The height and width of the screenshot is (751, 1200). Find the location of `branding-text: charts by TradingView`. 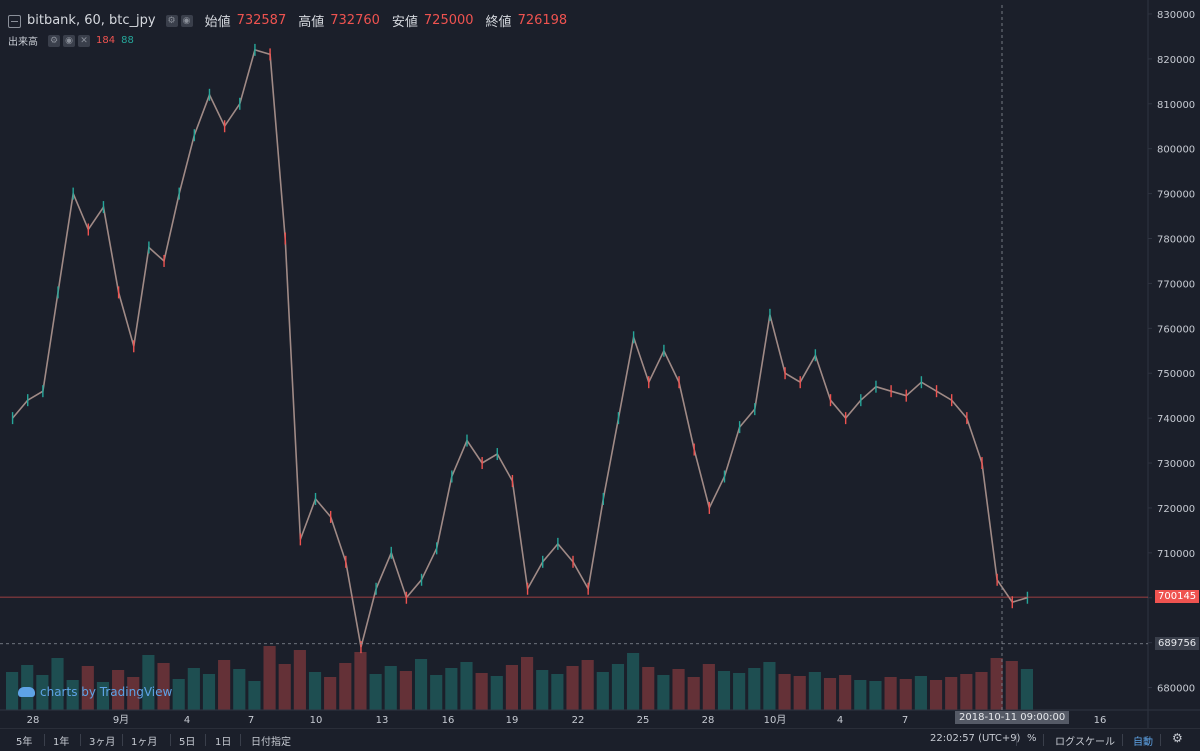

branding-text: charts by TradingView is located at coordinates (106, 692).